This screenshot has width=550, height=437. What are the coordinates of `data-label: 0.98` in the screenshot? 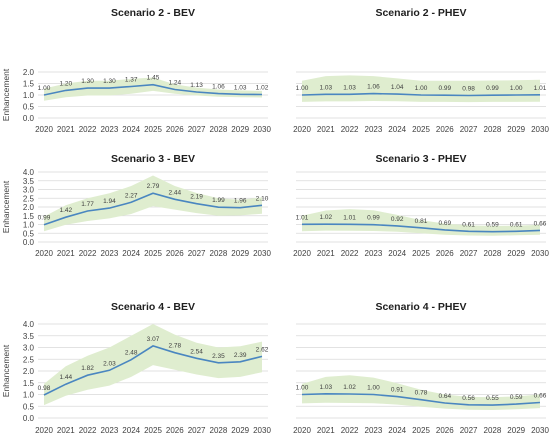 It's located at (44, 388).